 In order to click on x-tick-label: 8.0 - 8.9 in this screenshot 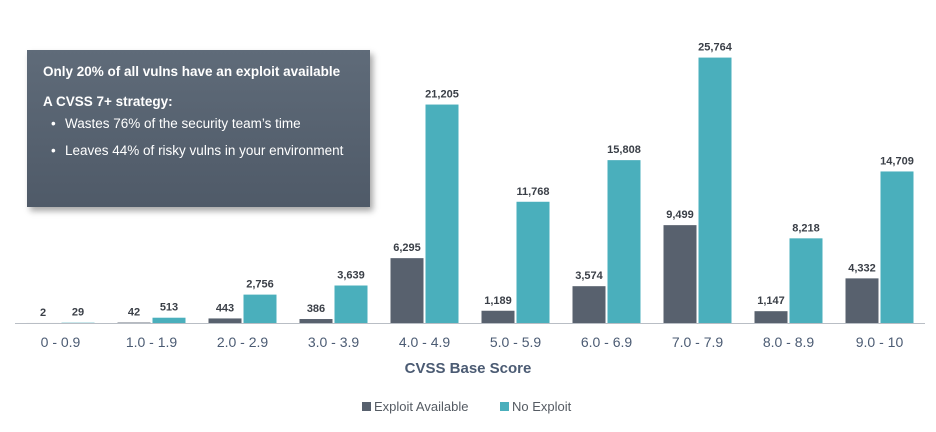, I will do `click(789, 342)`.